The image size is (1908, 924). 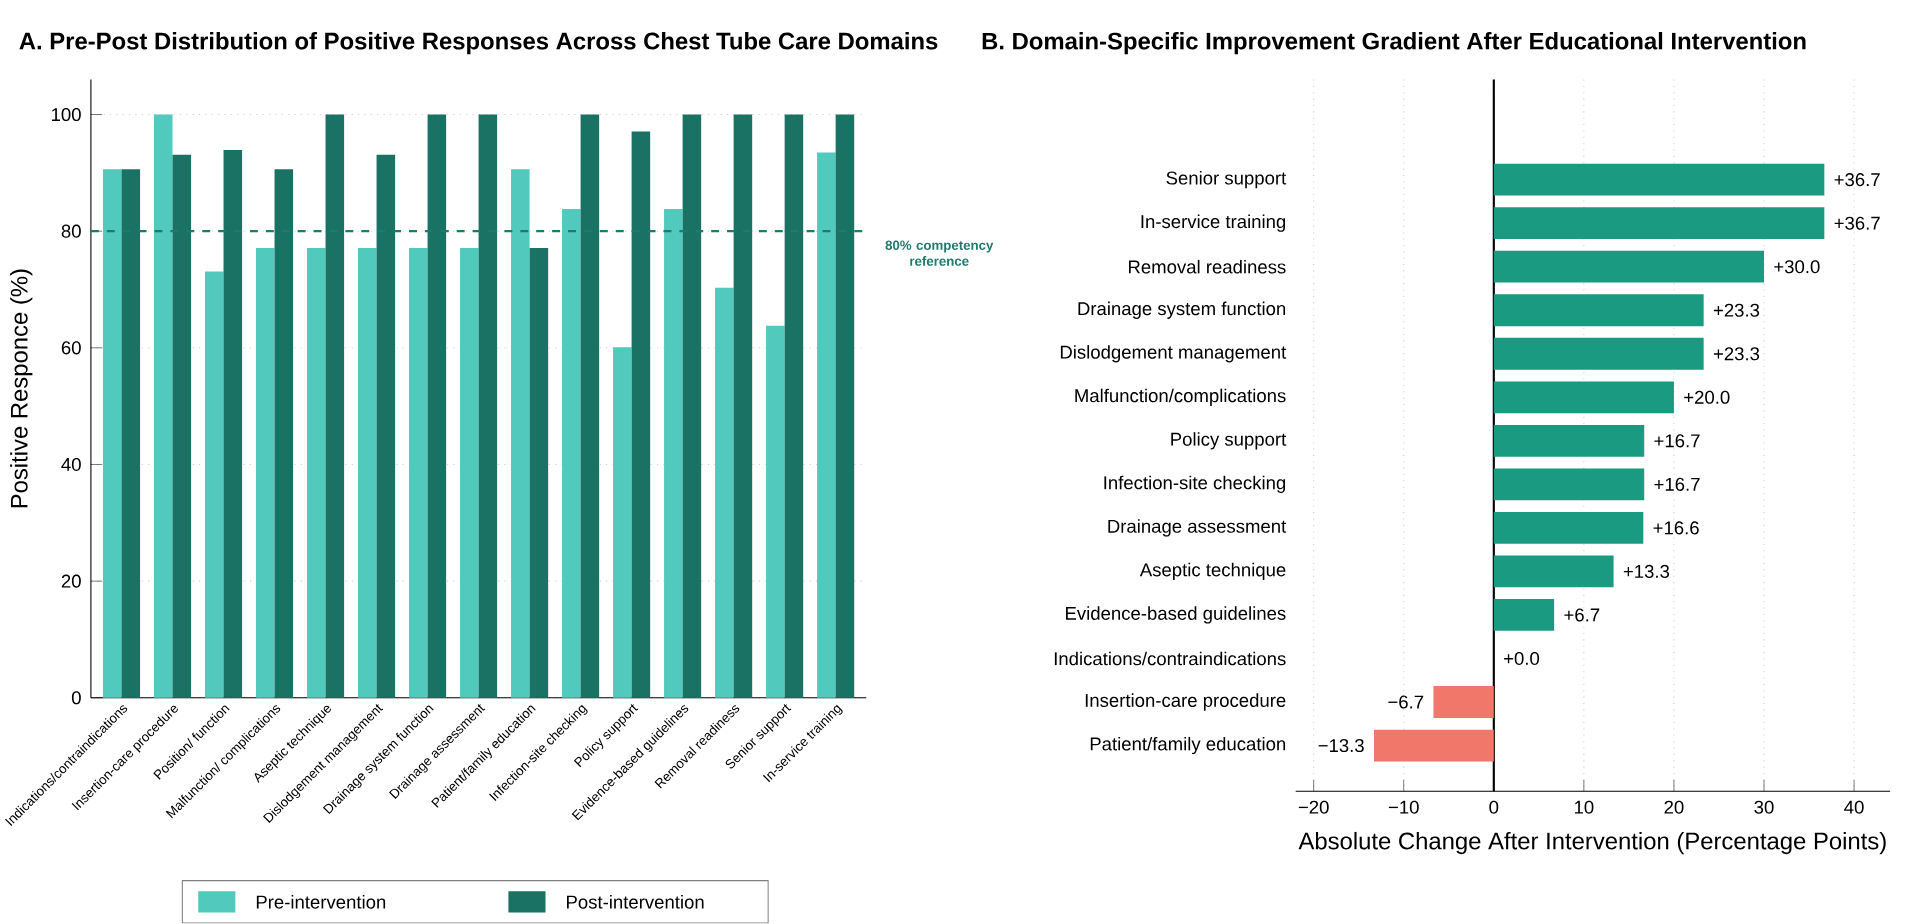 I want to click on x-tick-label: −20, so click(x=1313, y=807).